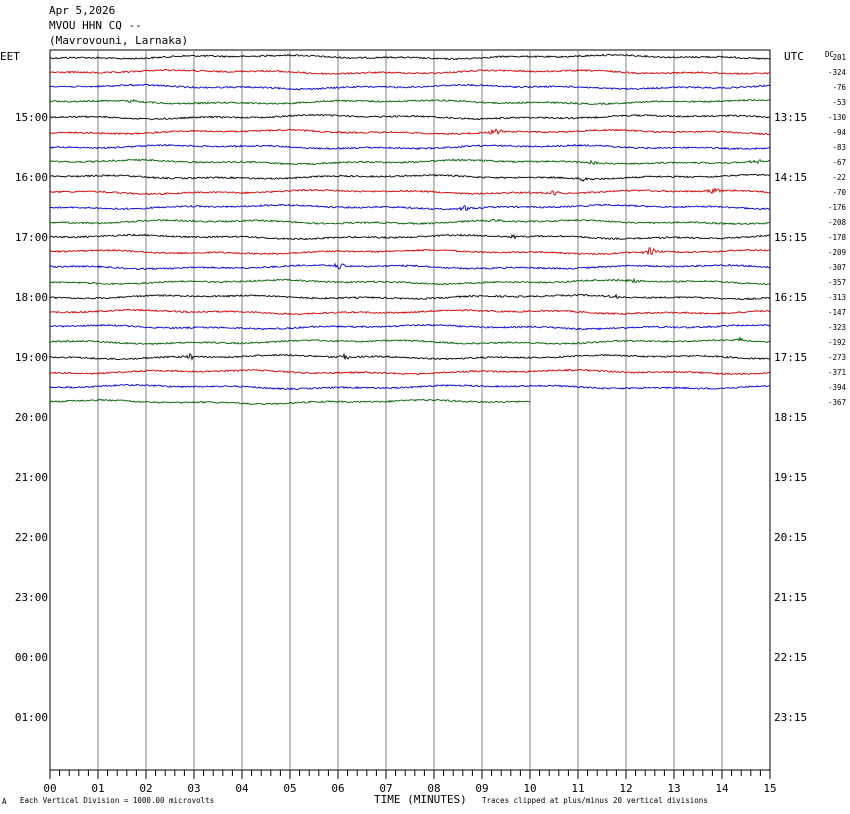 This screenshot has width=850, height=814. Describe the element at coordinates (790, 417) in the screenshot. I see `right-hour-label: 18:15` at that location.